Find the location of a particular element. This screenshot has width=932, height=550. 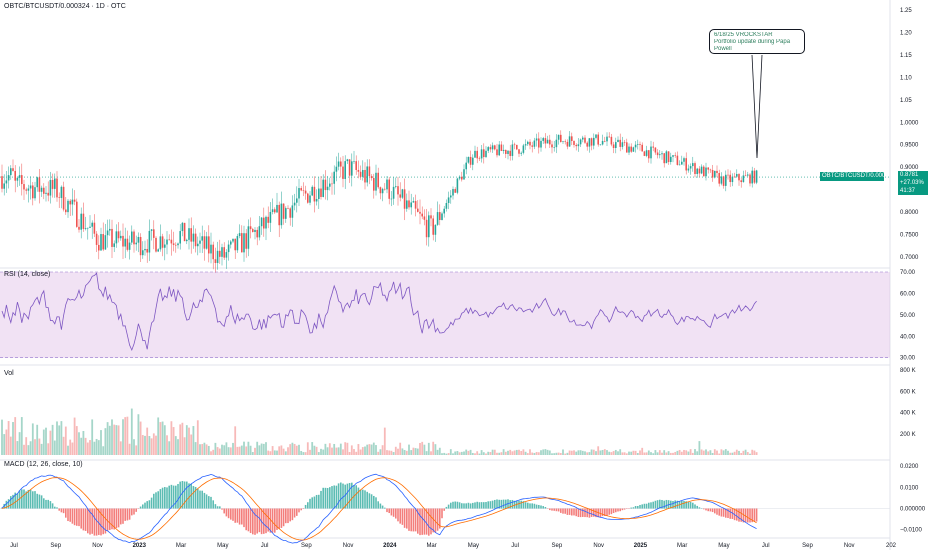

price-tick-label-0: 1.25 is located at coordinates (906, 11).